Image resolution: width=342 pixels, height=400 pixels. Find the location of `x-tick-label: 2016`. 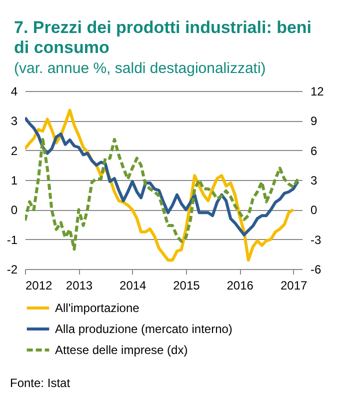

x-tick-label: 2016 is located at coordinates (240, 285).